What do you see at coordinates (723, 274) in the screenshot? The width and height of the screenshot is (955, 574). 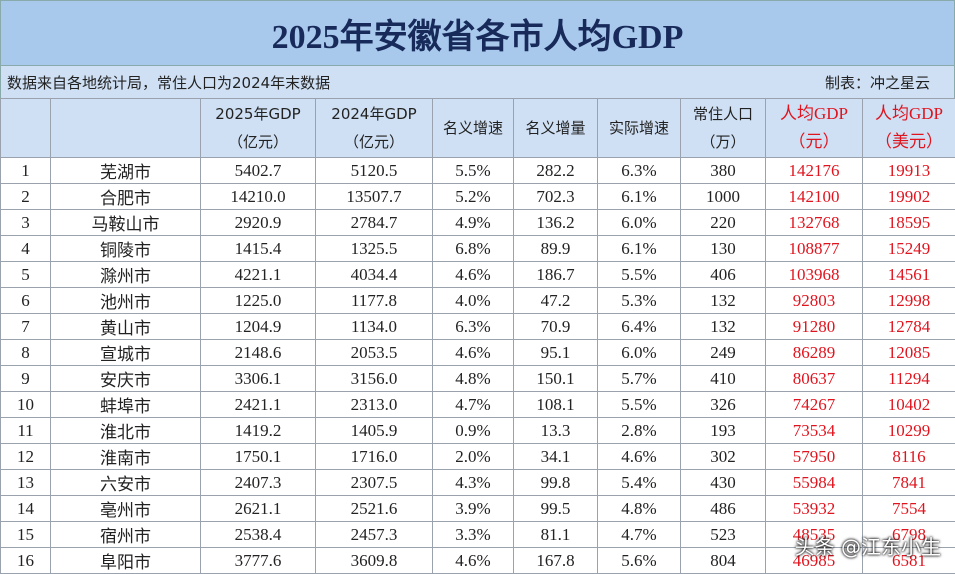 I see `cell: 406` at bounding box center [723, 274].